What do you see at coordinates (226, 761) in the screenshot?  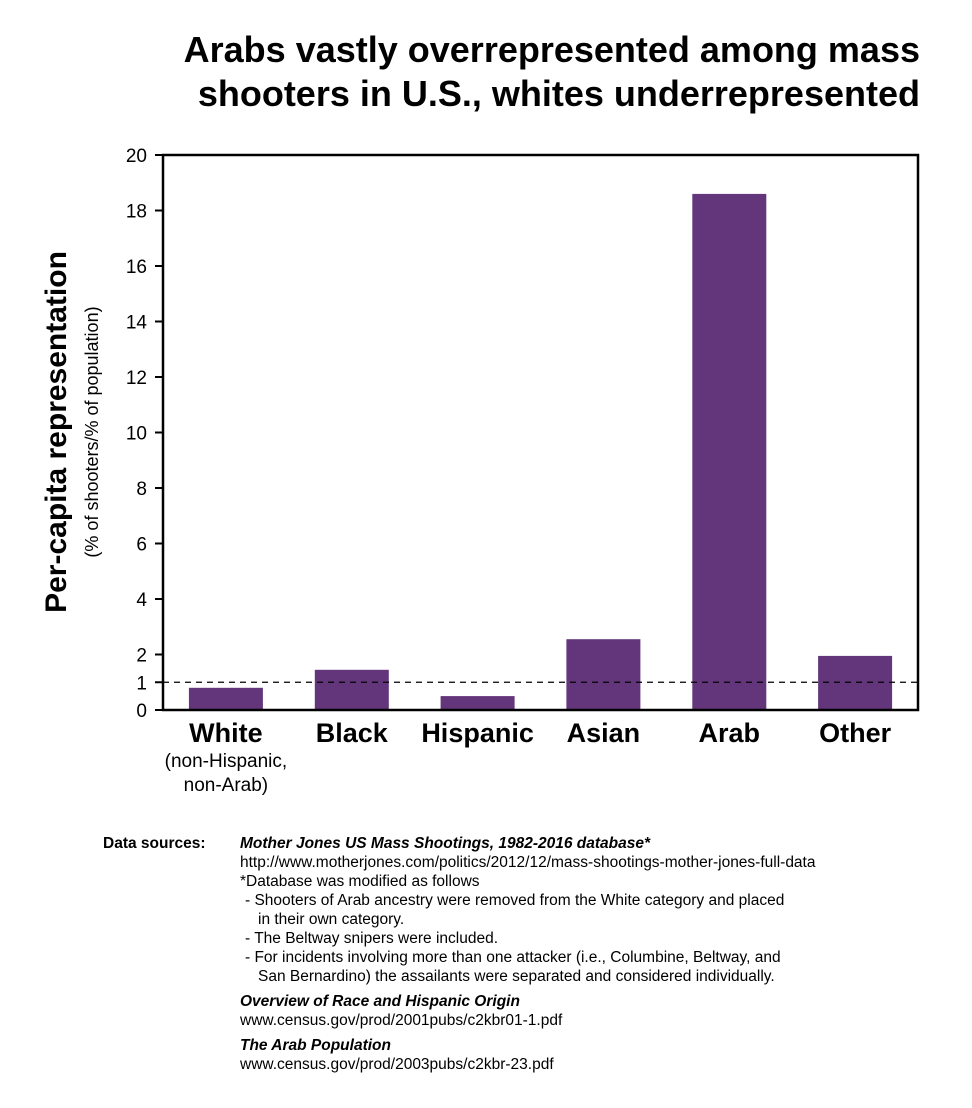 I see `x-tick-sublabel: (non-Hispanic,` at bounding box center [226, 761].